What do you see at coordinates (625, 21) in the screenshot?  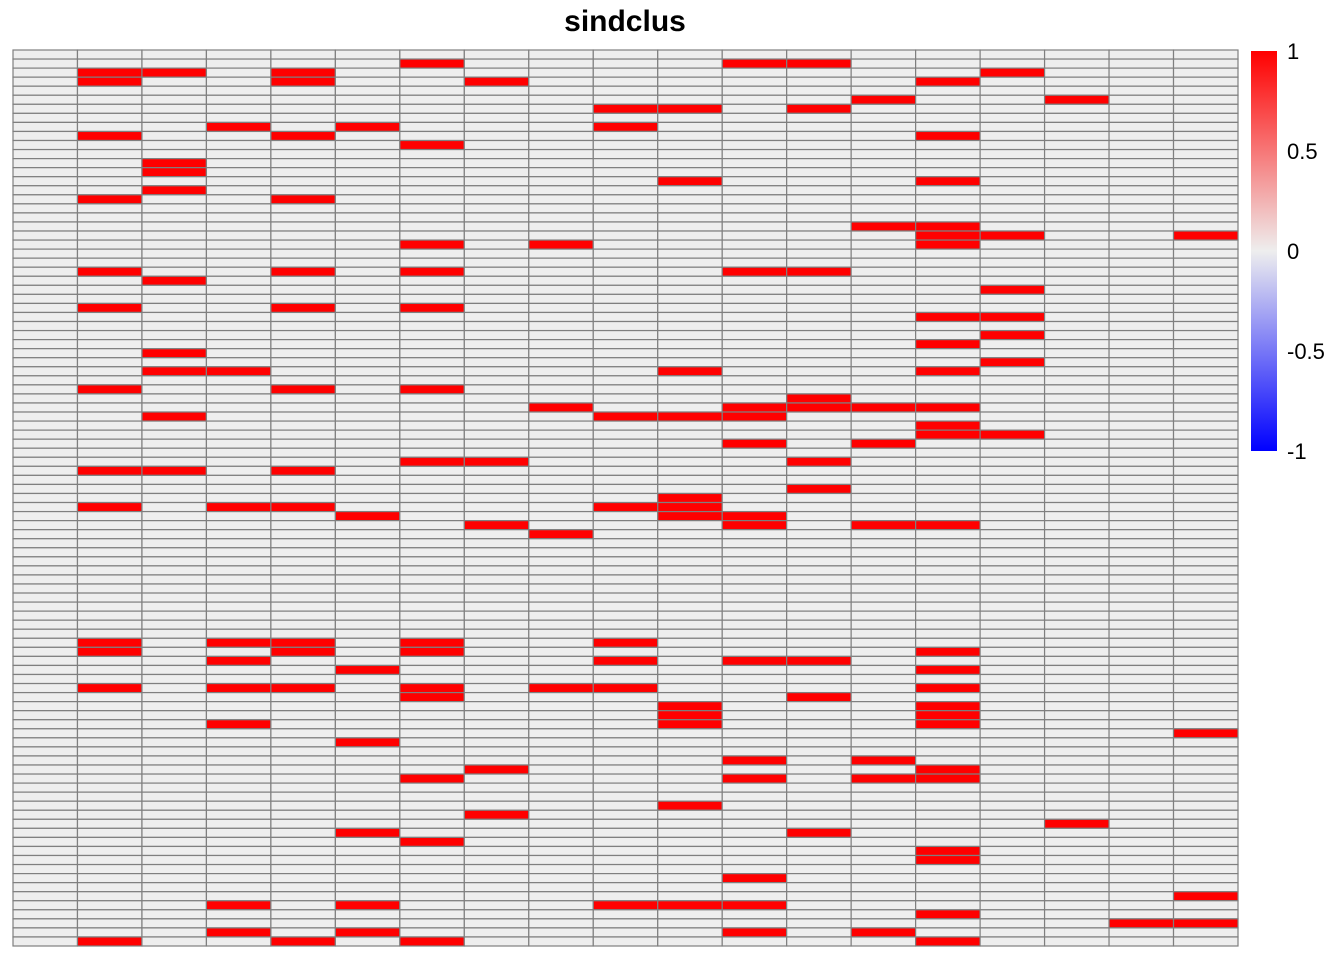 I see `chart-title: sindclus` at bounding box center [625, 21].